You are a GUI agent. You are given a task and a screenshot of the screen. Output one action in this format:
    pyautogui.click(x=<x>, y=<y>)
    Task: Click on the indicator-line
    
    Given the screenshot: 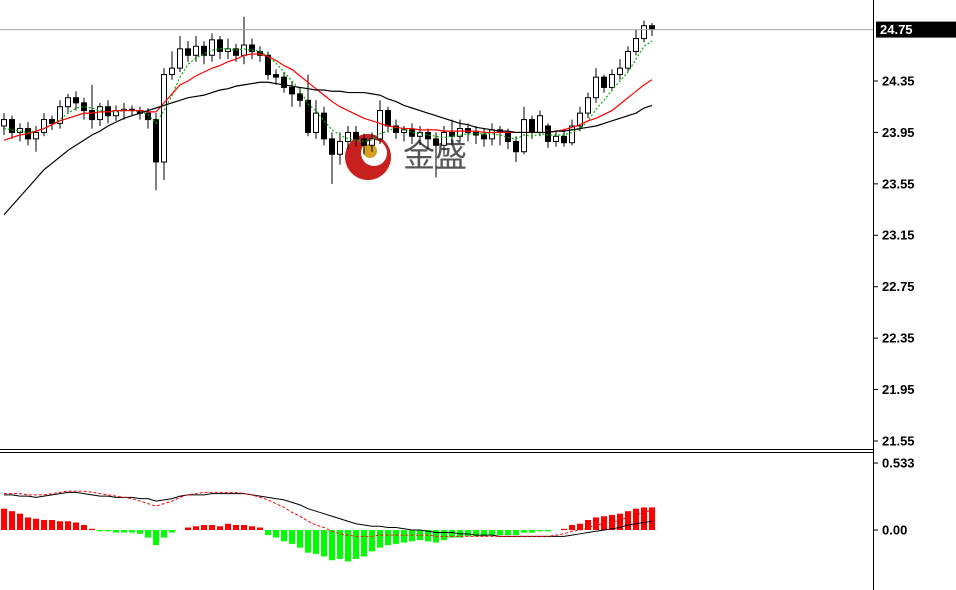 What is the action you would take?
    pyautogui.click(x=328, y=514)
    